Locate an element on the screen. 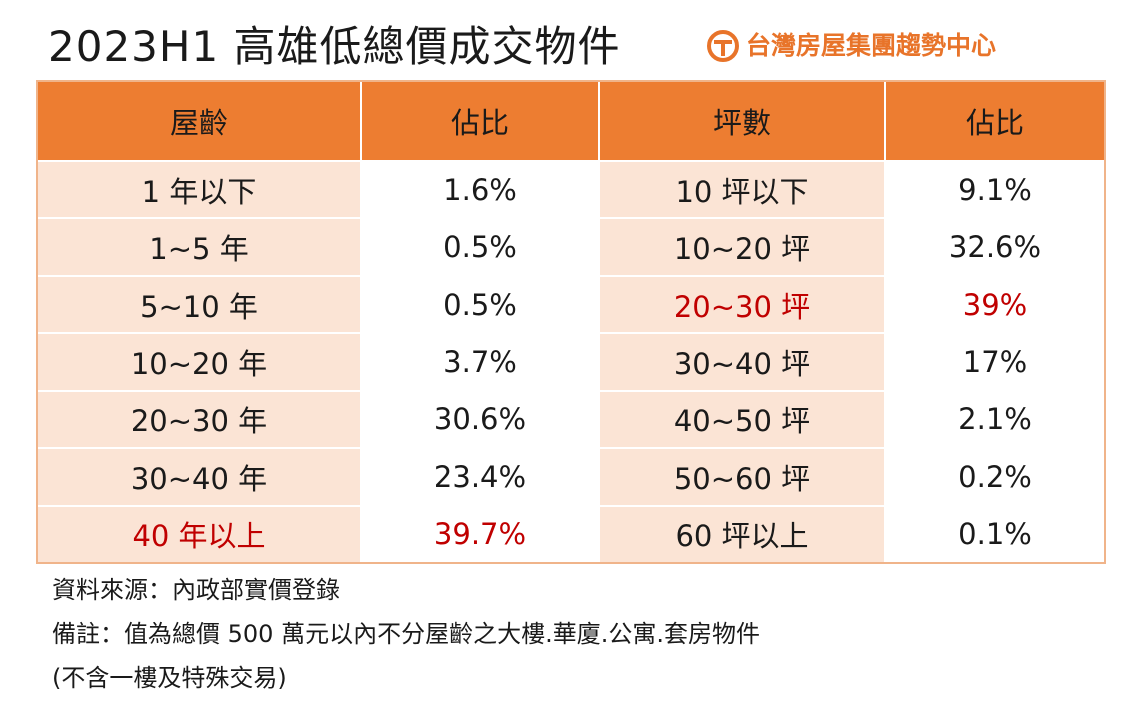 The height and width of the screenshot is (706, 1136). size-cell: 50~60 坪 is located at coordinates (742, 477).